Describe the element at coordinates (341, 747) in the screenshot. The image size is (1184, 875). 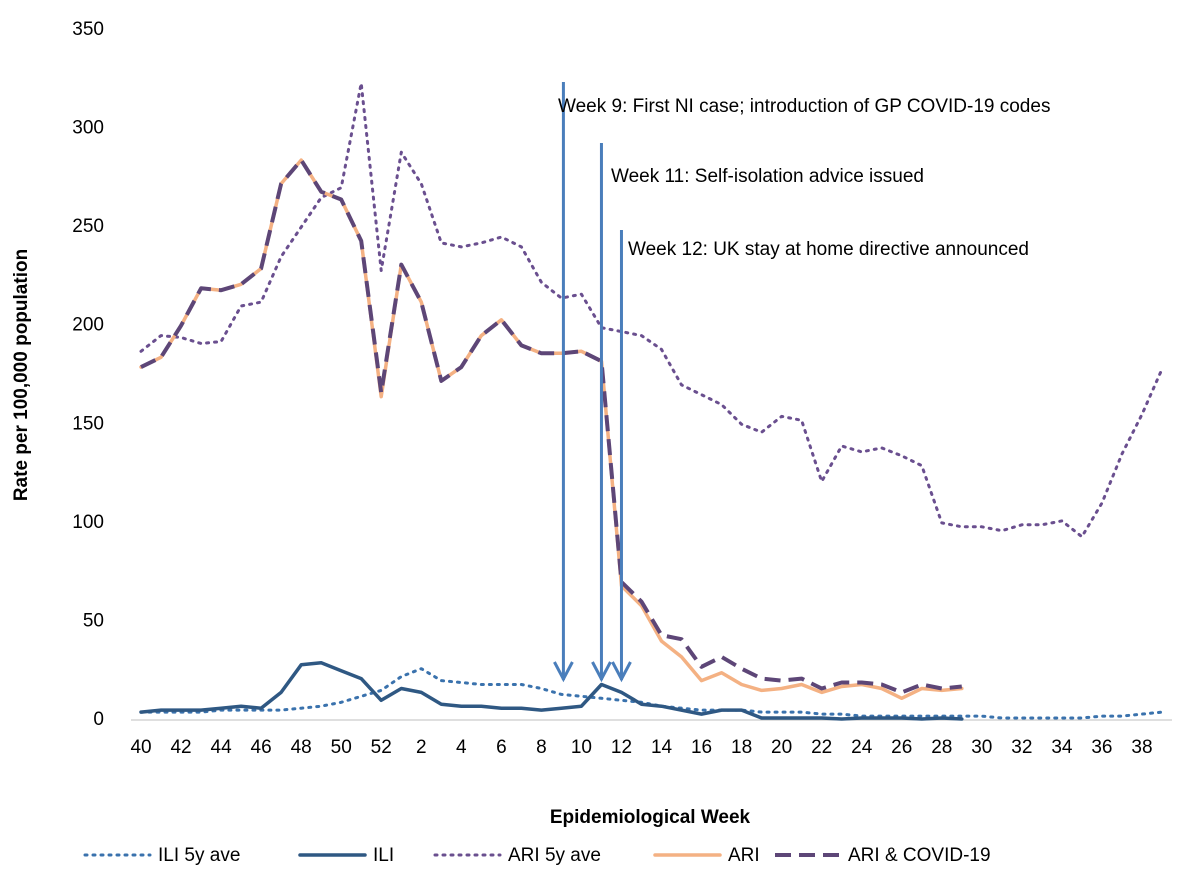
I see `x-tick-label: 50` at that location.